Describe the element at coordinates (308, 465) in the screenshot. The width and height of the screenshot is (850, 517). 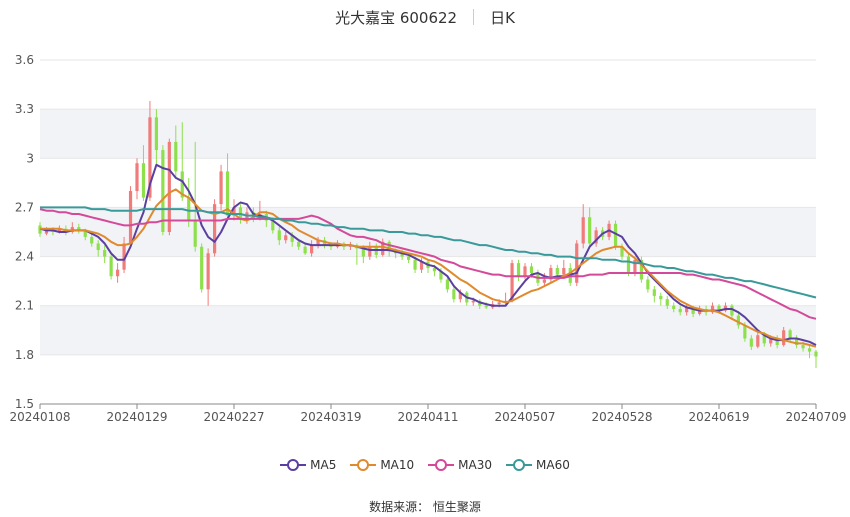
I see `legend-item-ma5: MA5` at that location.